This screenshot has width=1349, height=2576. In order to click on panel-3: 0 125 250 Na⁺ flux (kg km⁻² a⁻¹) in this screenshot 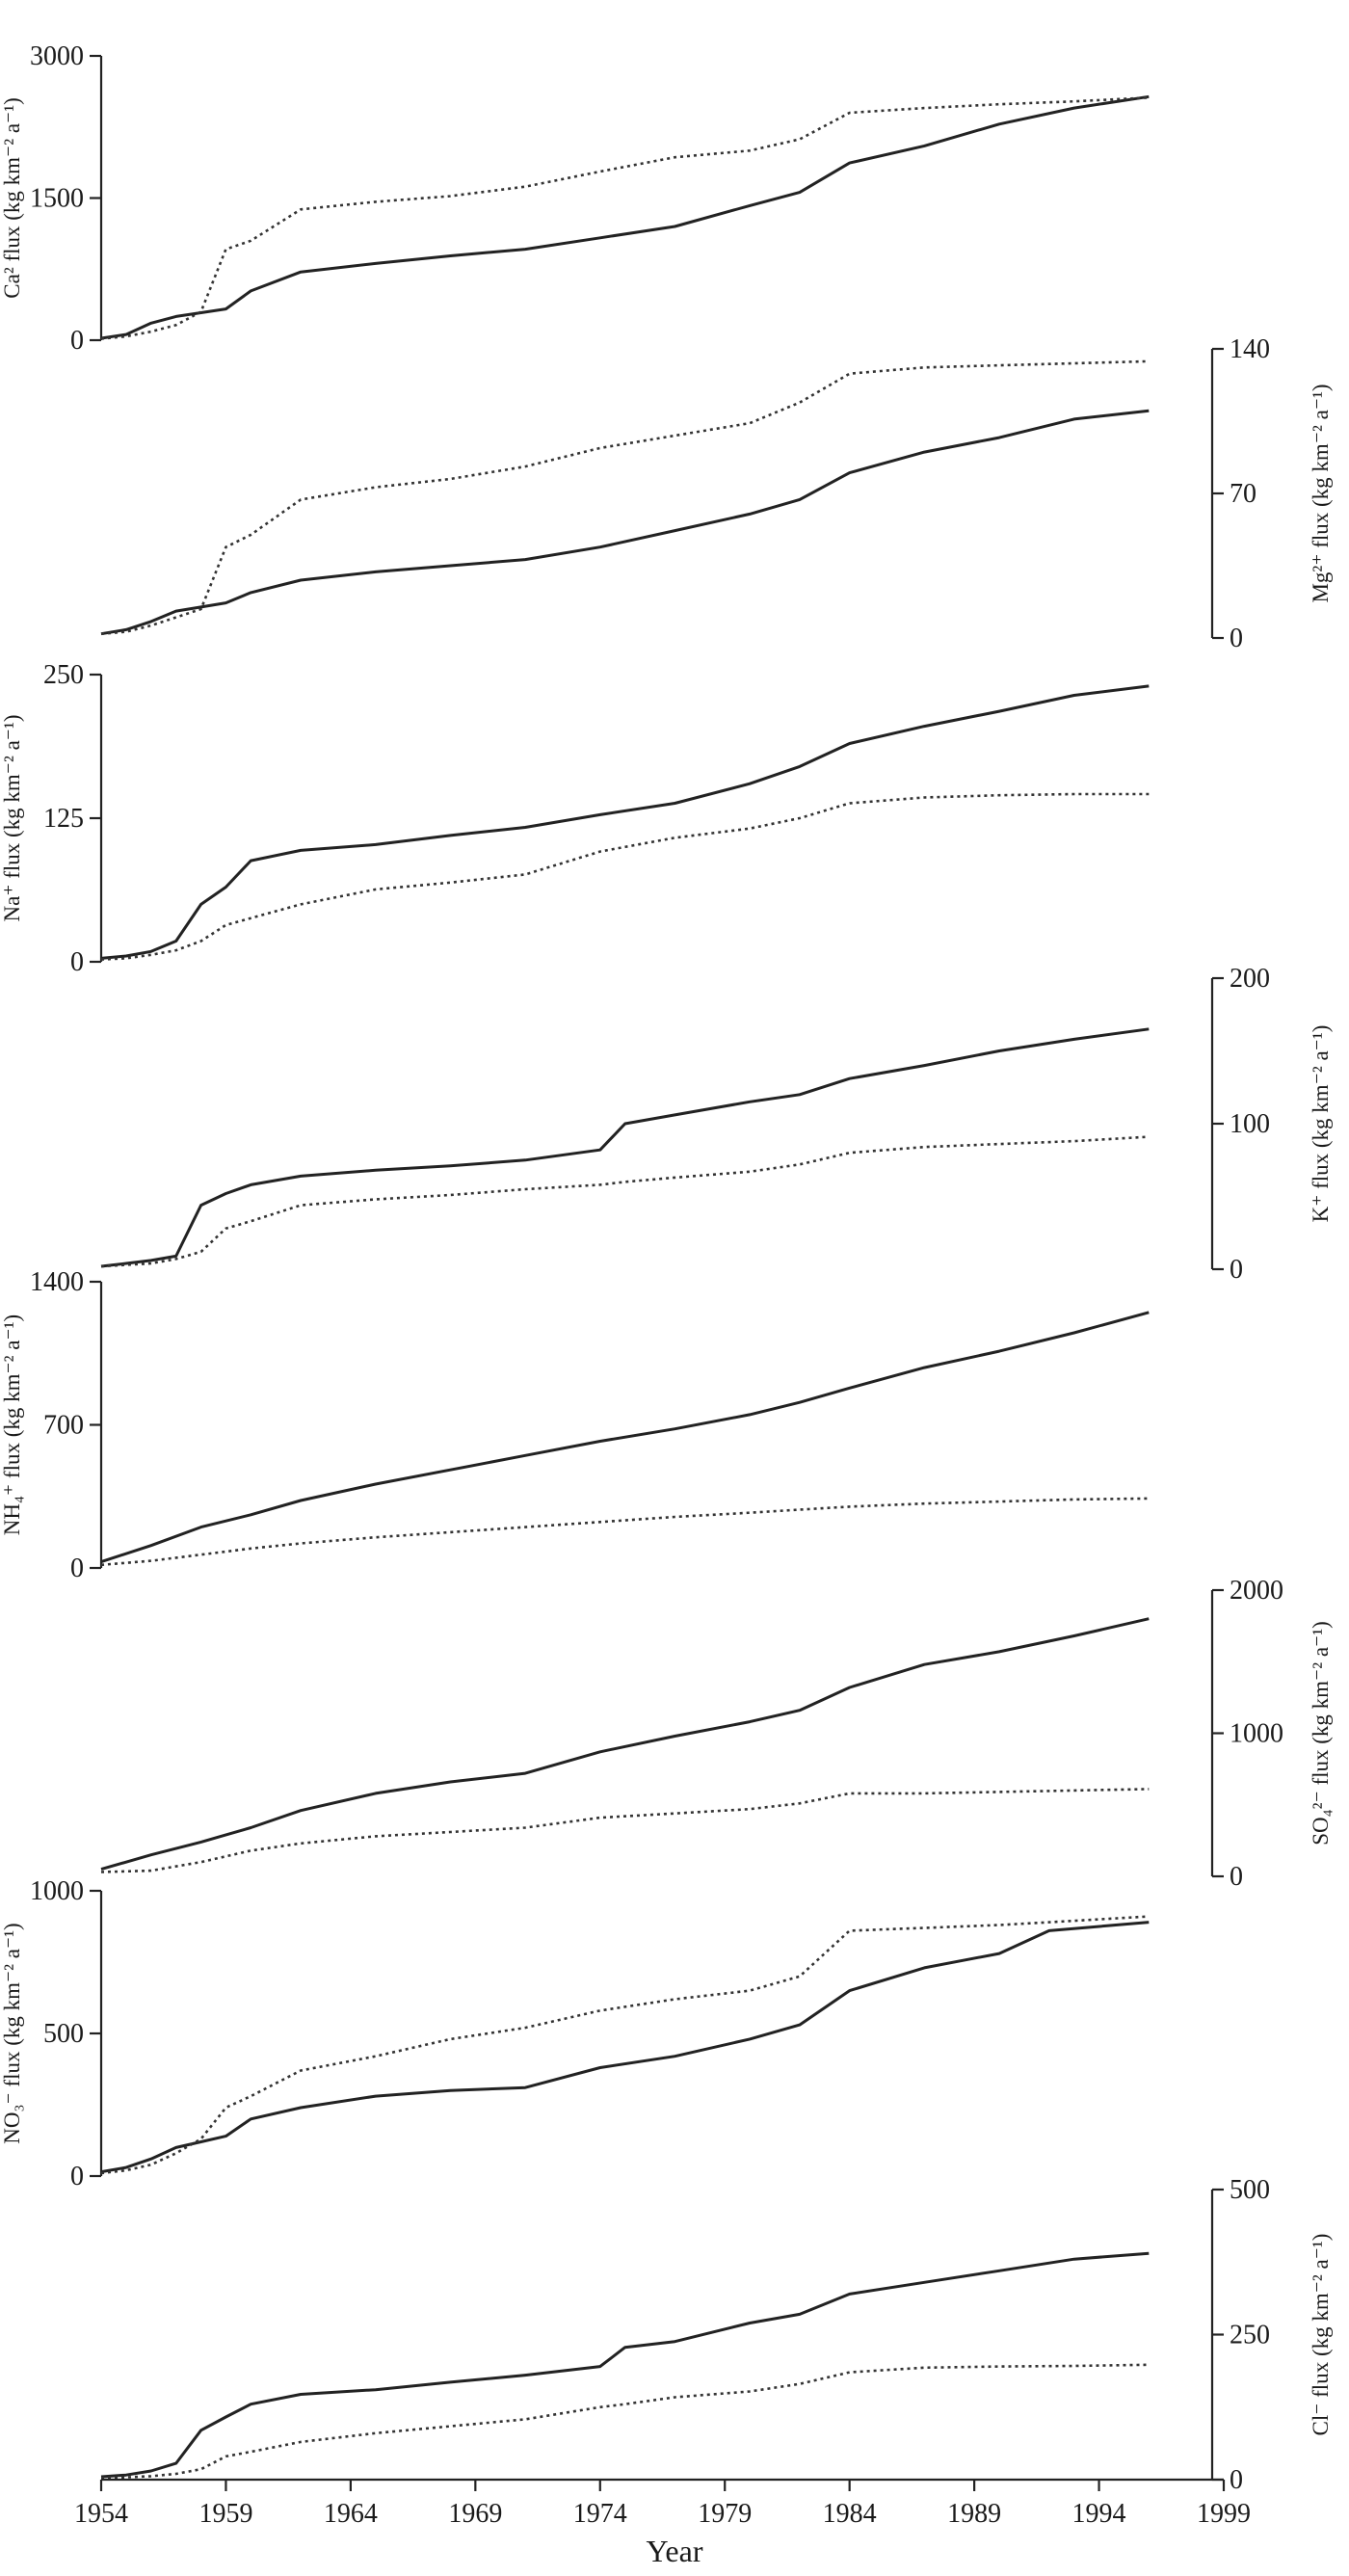, I will do `click(575, 818)`.